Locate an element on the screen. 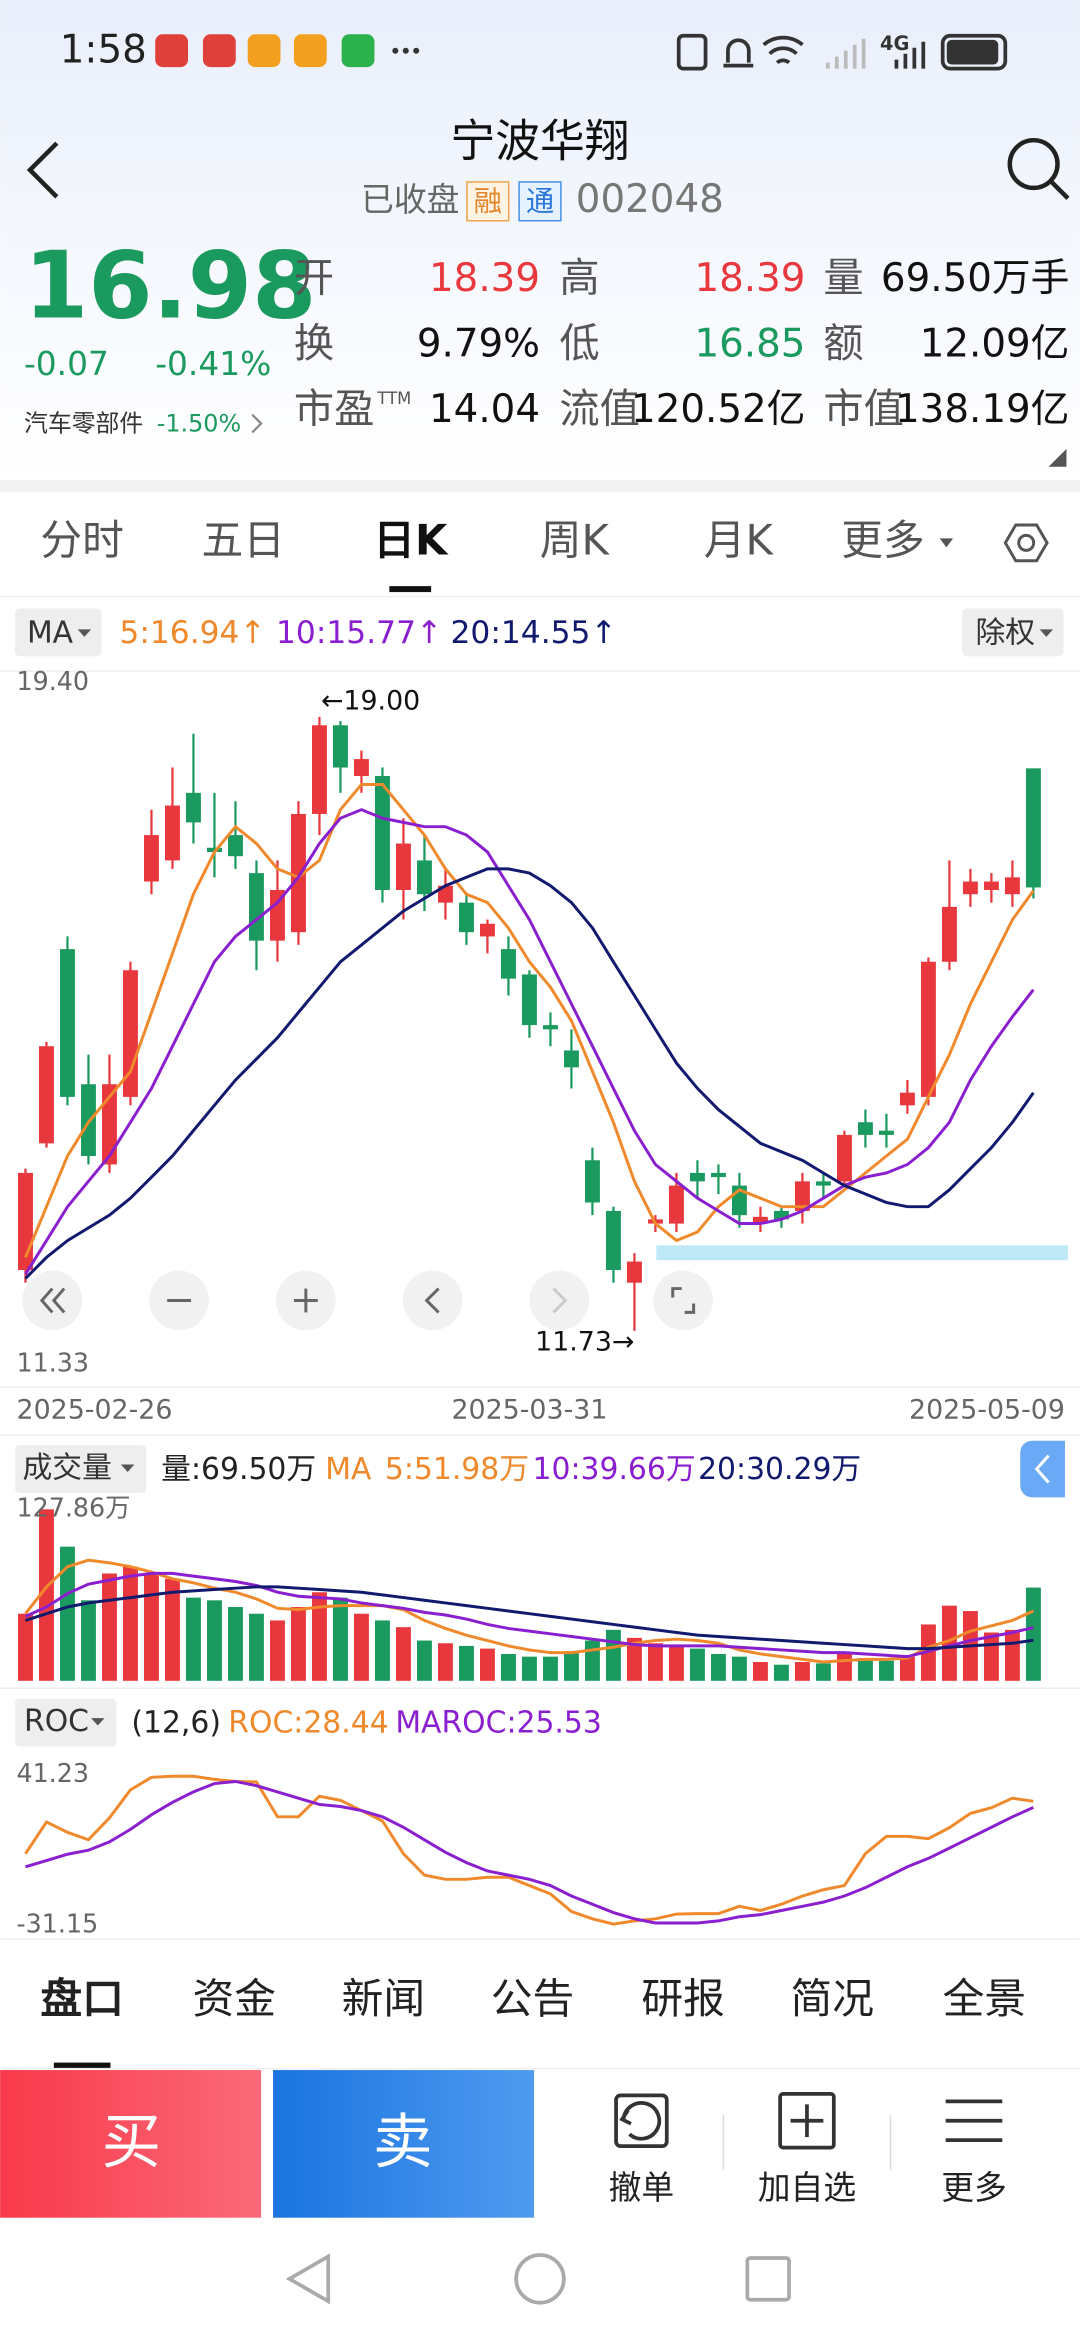 The height and width of the screenshot is (2340, 1080). status-system-icons is located at coordinates (842, 52).